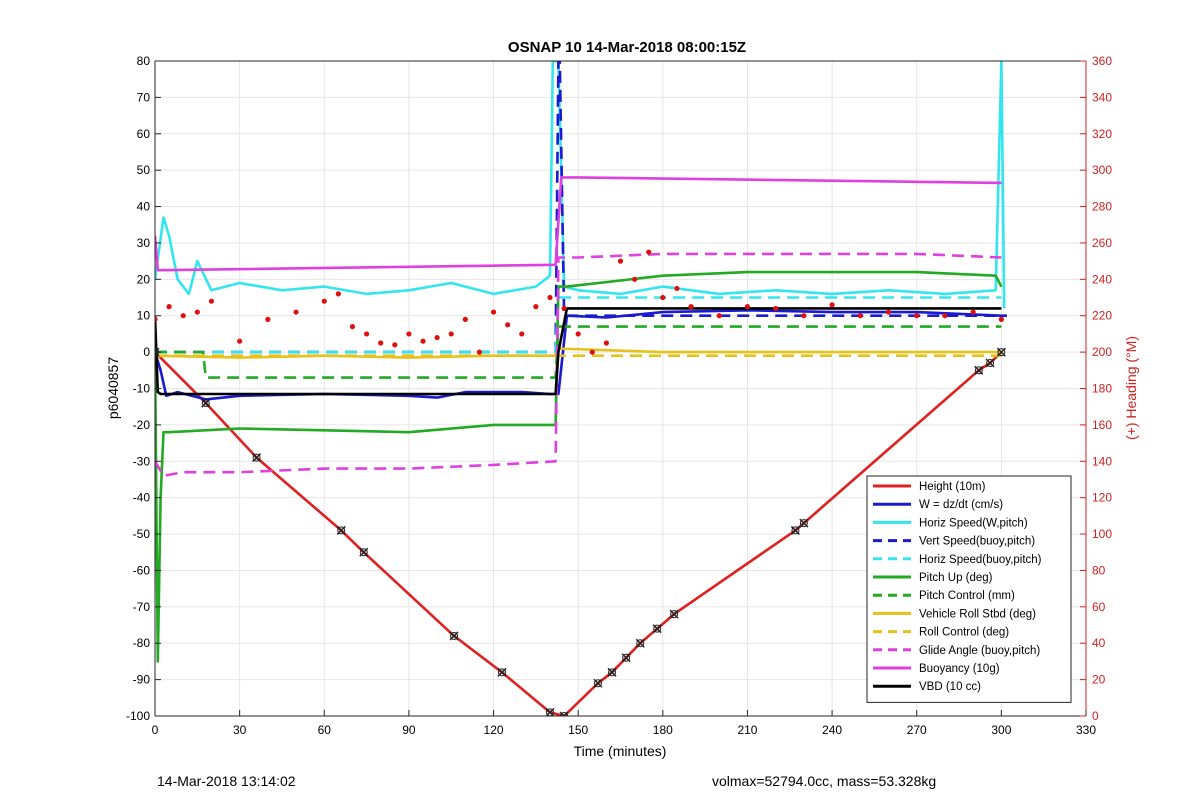  I want to click on x-tick-label: 180, so click(663, 730).